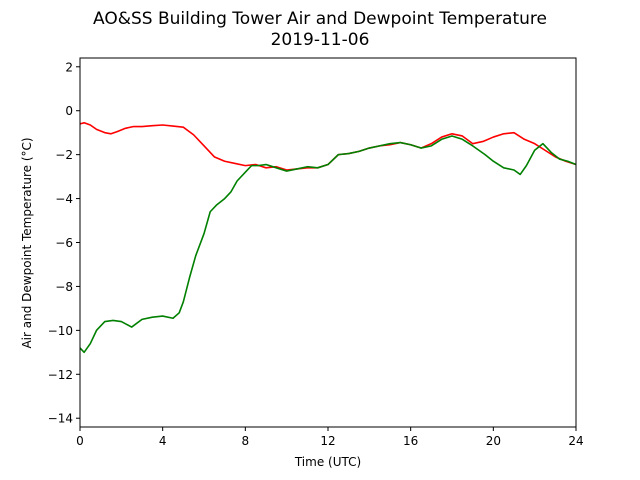  I want to click on x-tick-label: 12, so click(327, 441).